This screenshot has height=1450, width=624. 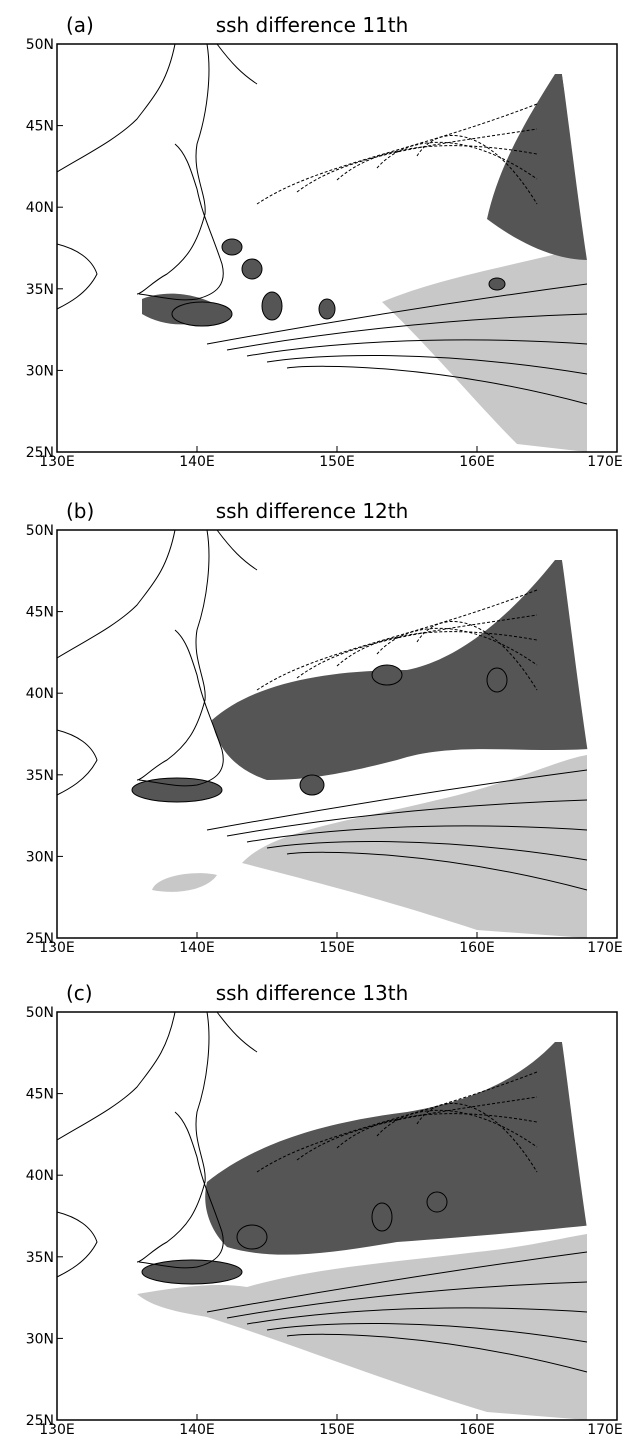 I want to click on panel-title: ssh difference 13th, so click(x=312, y=993).